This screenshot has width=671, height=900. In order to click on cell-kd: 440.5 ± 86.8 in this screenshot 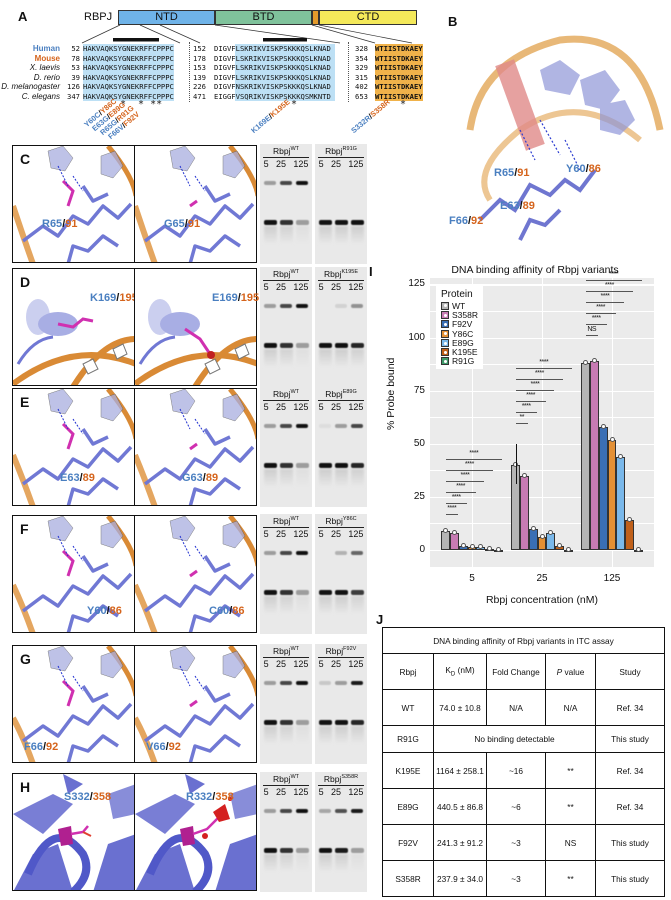, I will do `click(460, 806)`.